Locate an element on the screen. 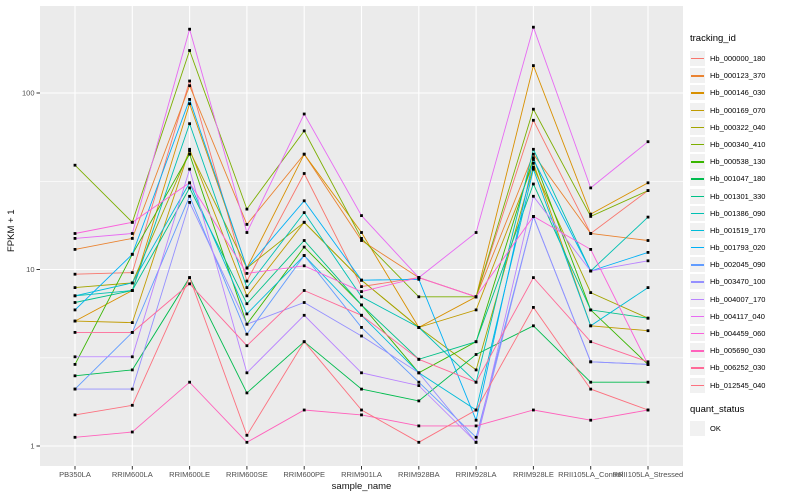 Image resolution: width=800 pixels, height=500 pixels. svg-text: RRIM928BA is located at coordinates (419, 474).